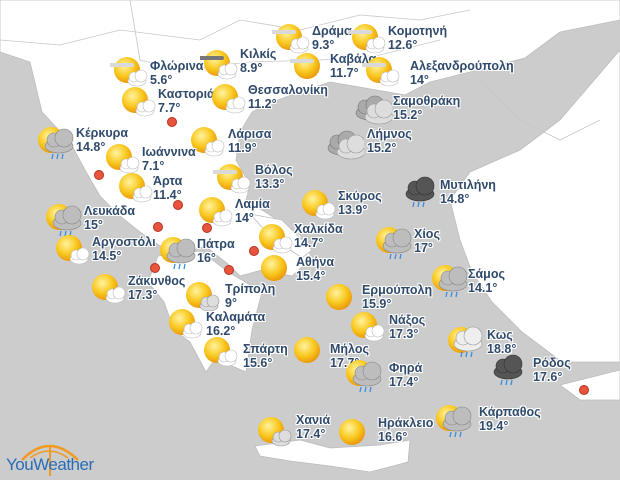 The height and width of the screenshot is (480, 620). What do you see at coordinates (262, 104) in the screenshot?
I see `city-temperature: 11.2°` at bounding box center [262, 104].